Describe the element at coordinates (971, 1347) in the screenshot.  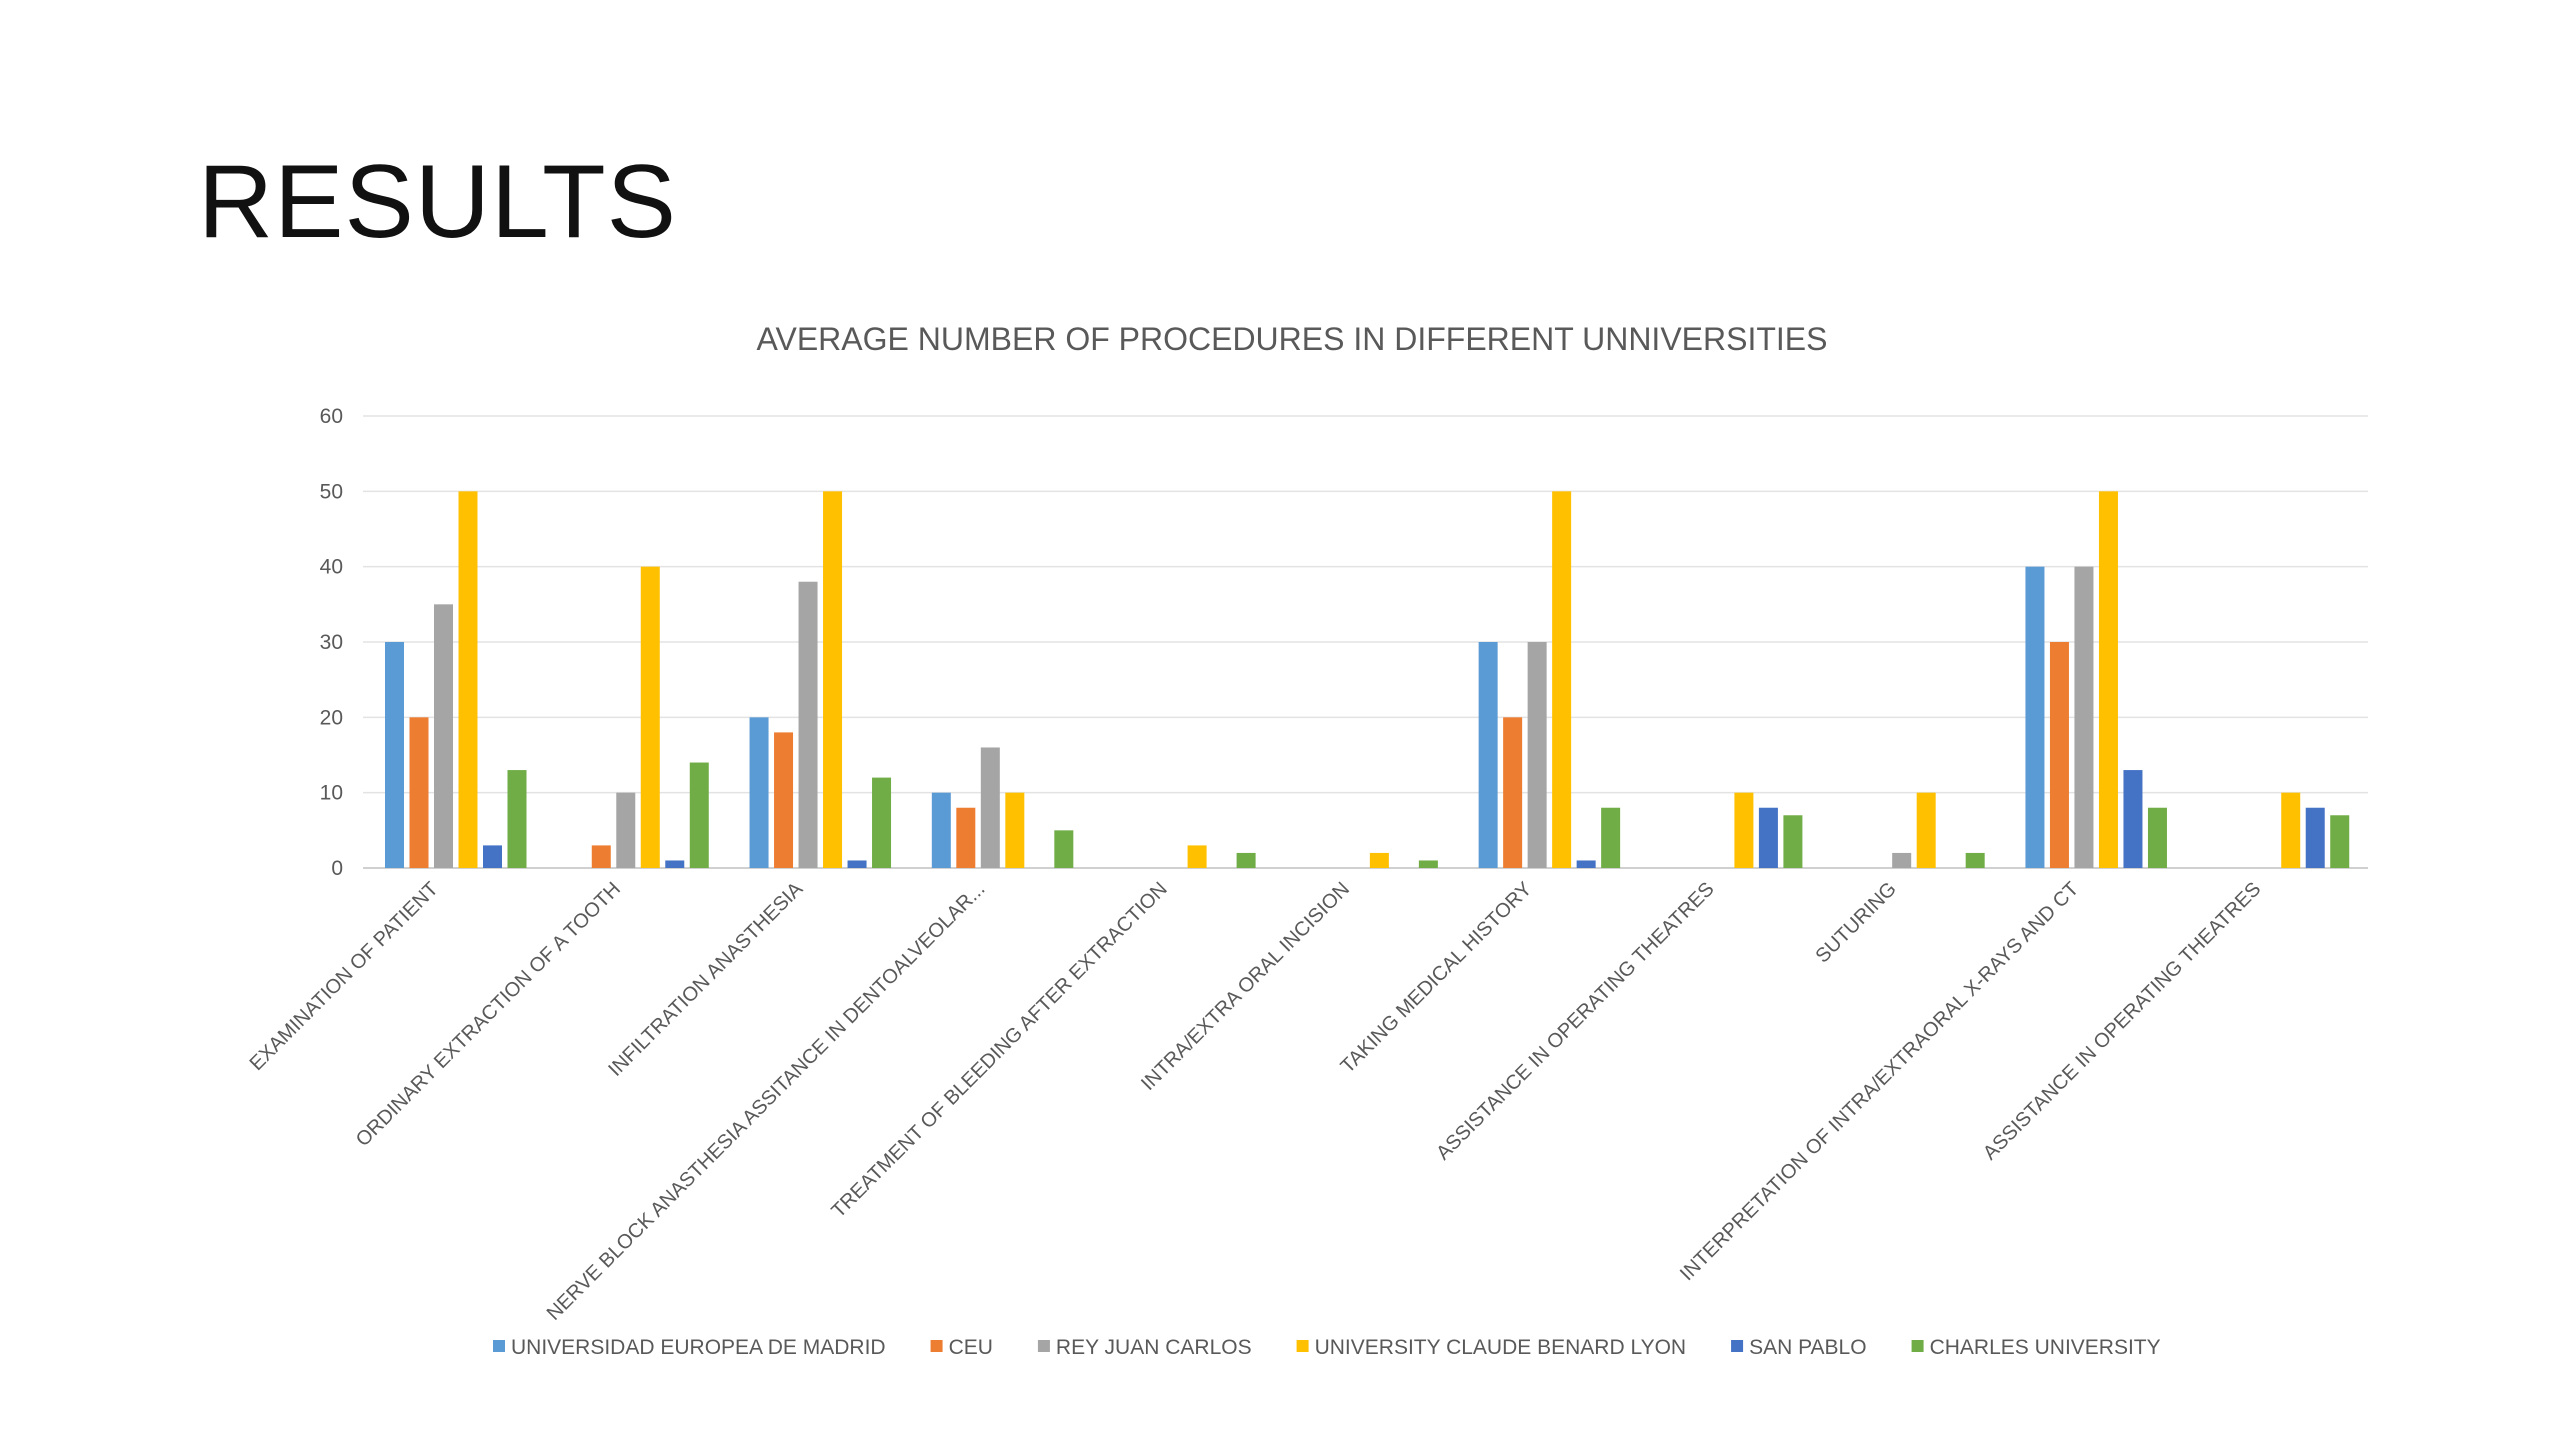
I see `legend-label: CEU` at that location.